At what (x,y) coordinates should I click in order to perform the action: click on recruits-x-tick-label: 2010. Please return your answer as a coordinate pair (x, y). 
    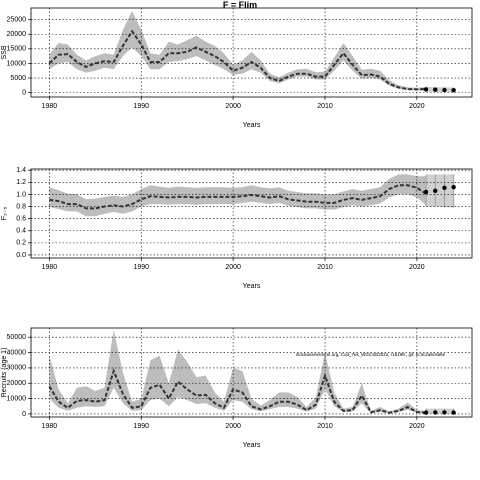
    Looking at the image, I should click on (325, 426).